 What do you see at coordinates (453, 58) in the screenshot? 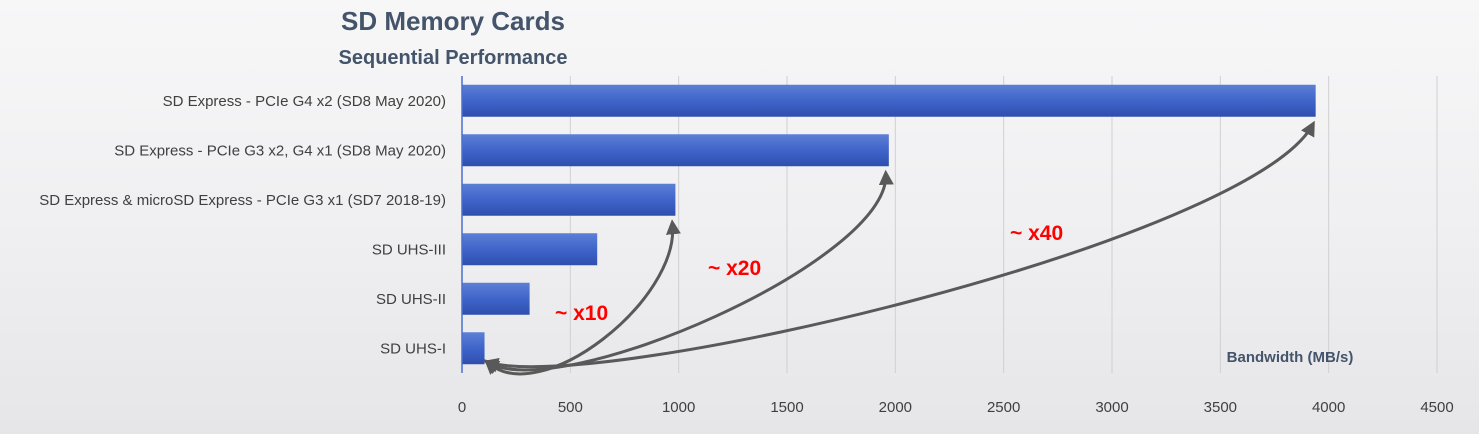
I see `chart-subtitle: Sequential Performance` at bounding box center [453, 58].